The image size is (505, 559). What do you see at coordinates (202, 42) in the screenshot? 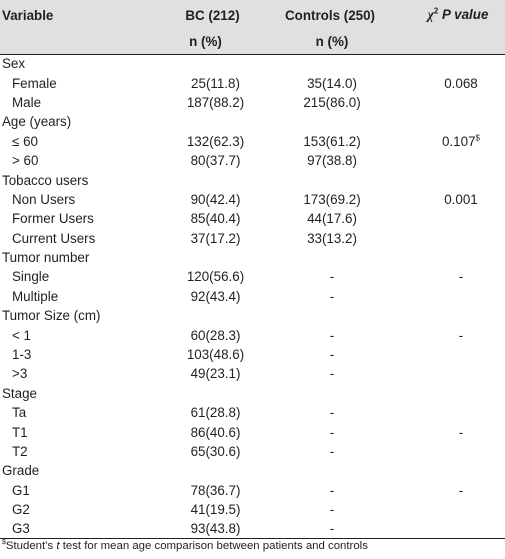
I see `header-bc-unit: n (%)` at bounding box center [202, 42].